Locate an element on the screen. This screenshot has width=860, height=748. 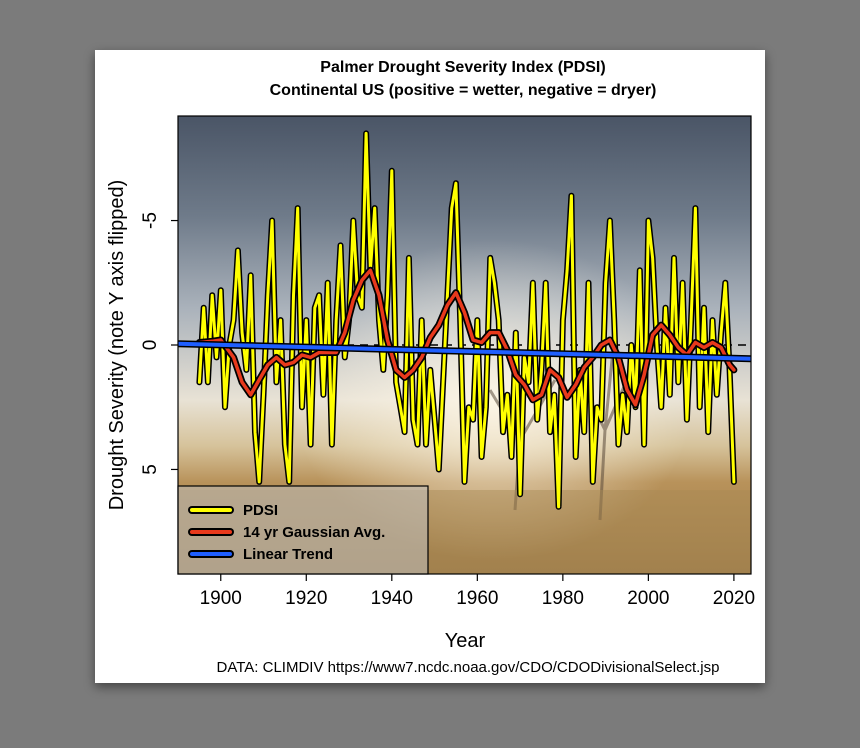
x-tick-label: 1900 is located at coordinates (221, 598).